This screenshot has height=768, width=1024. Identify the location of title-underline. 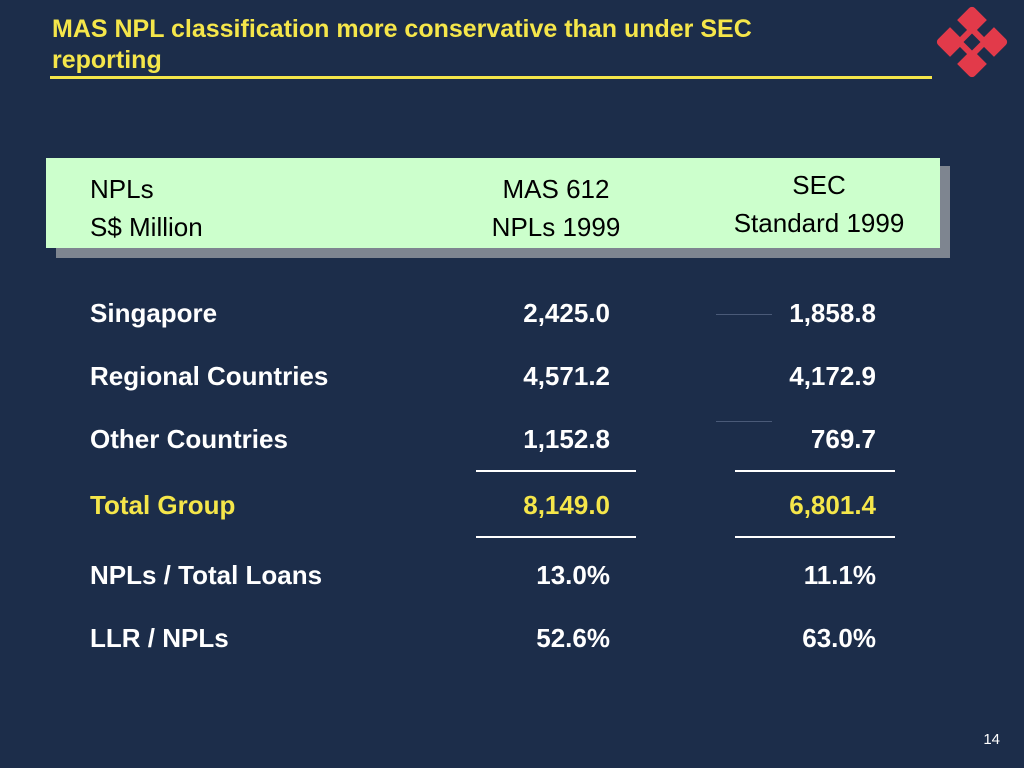
(491, 77).